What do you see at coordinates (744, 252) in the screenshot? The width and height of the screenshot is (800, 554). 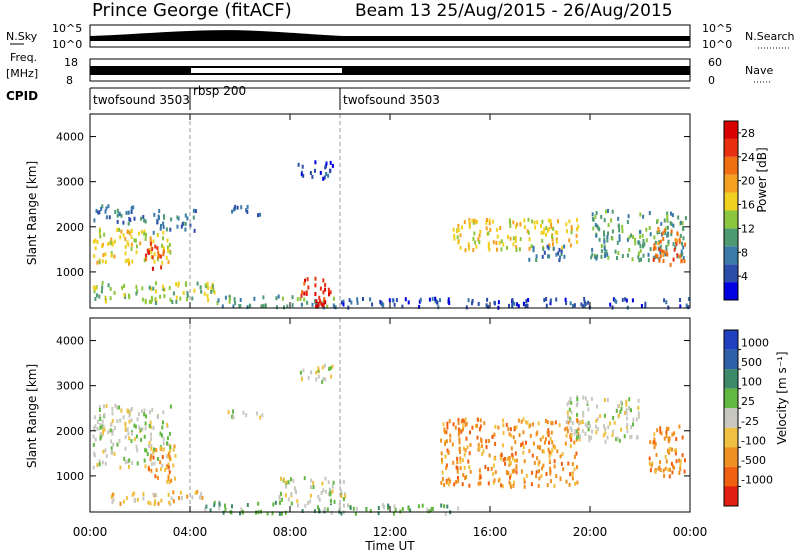 I see `colorbar-tick-label: 8` at bounding box center [744, 252].